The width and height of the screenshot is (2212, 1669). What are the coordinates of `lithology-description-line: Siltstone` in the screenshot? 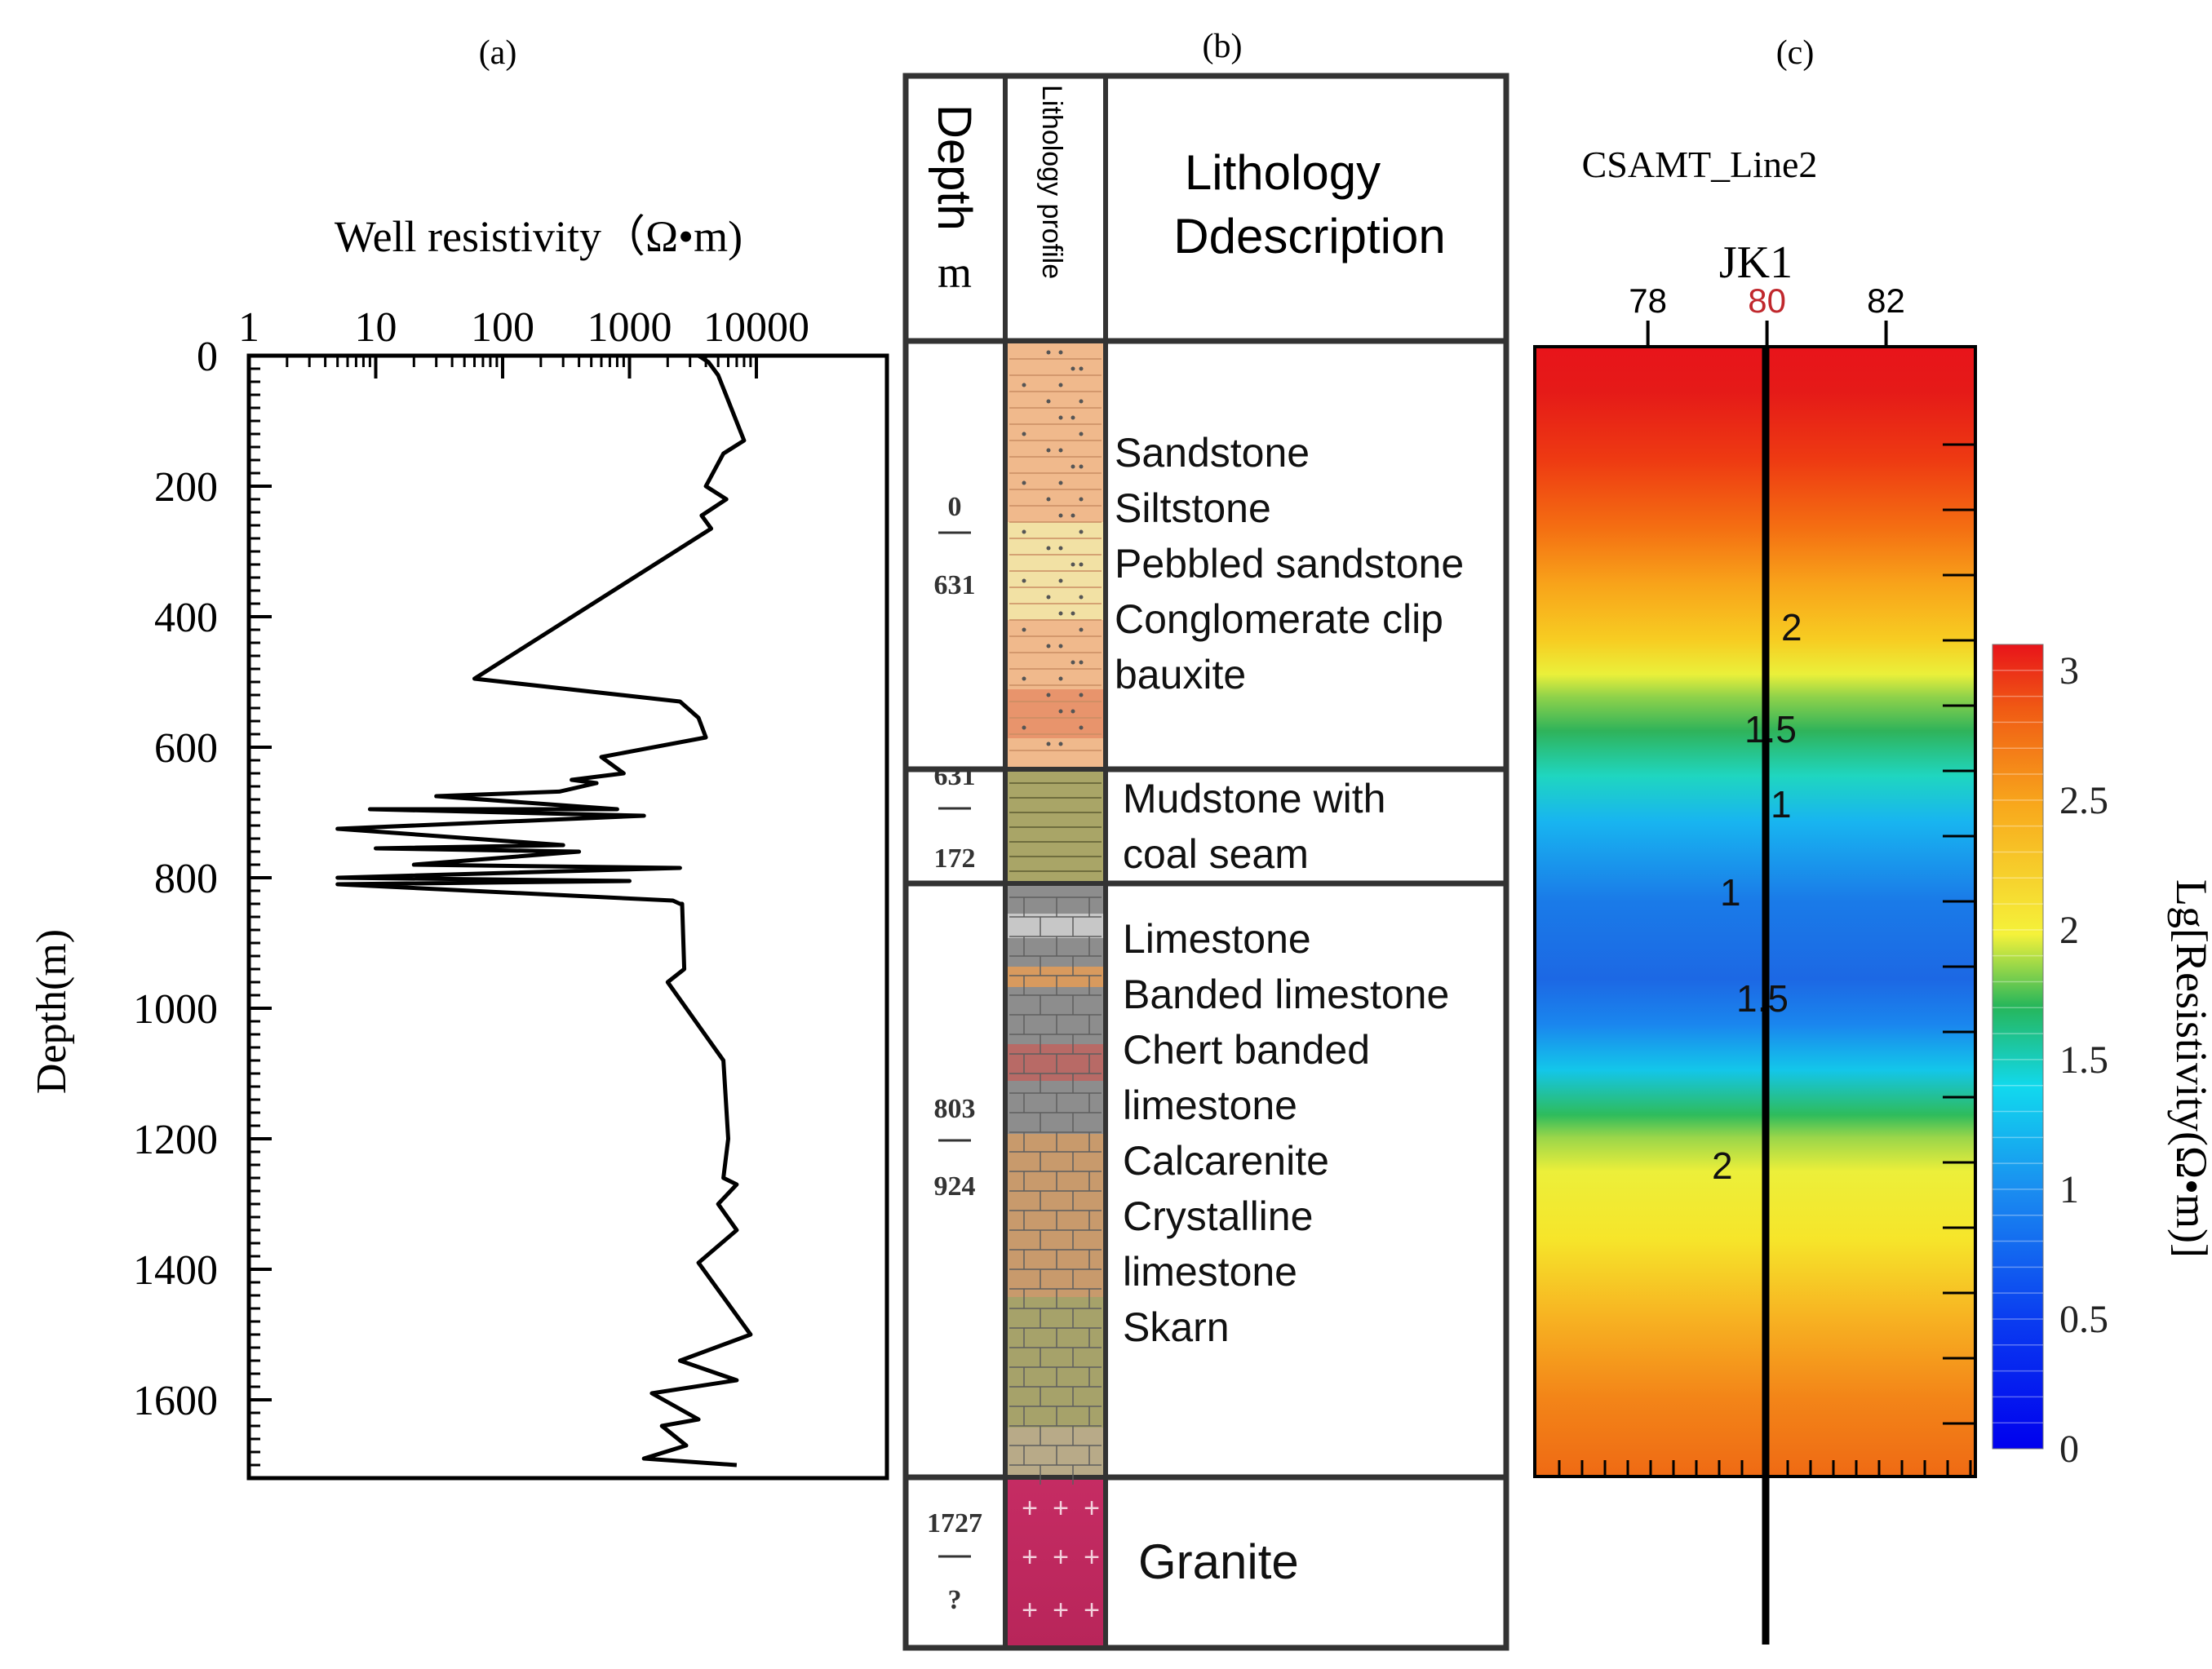 It's located at (1193, 508).